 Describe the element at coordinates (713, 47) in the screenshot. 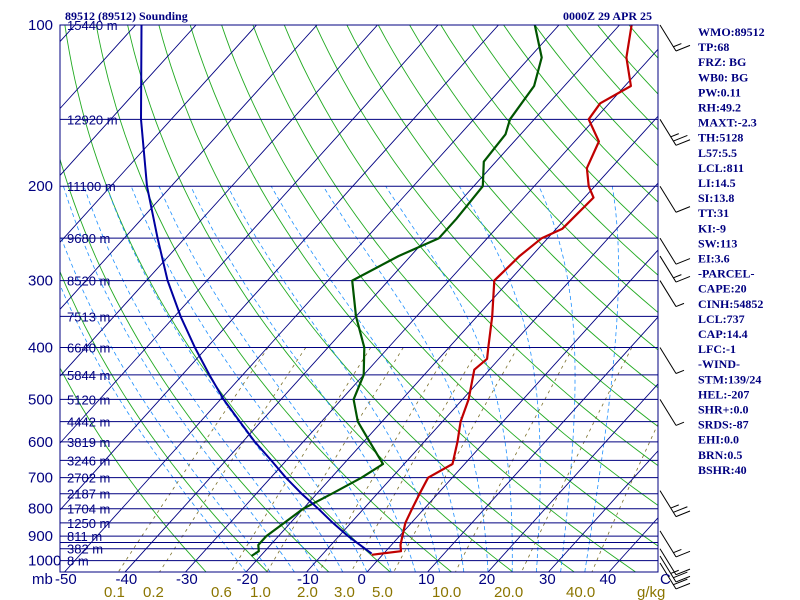

I see `index-line: TP:68` at that location.